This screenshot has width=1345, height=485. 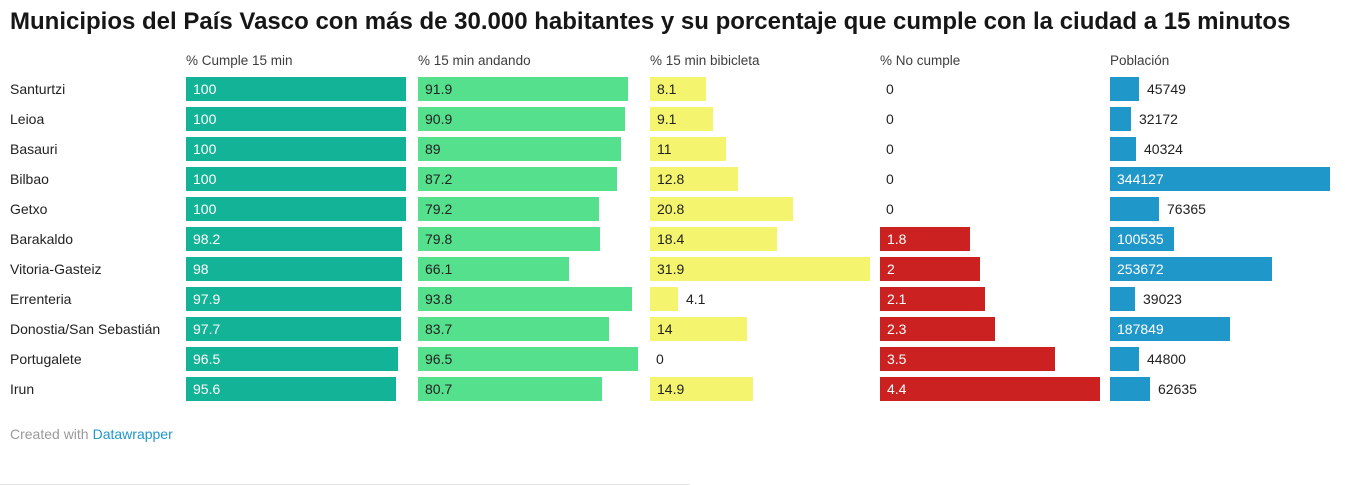 What do you see at coordinates (1227, 239) in the screenshot?
I see `cell-poblacion: 100535` at bounding box center [1227, 239].